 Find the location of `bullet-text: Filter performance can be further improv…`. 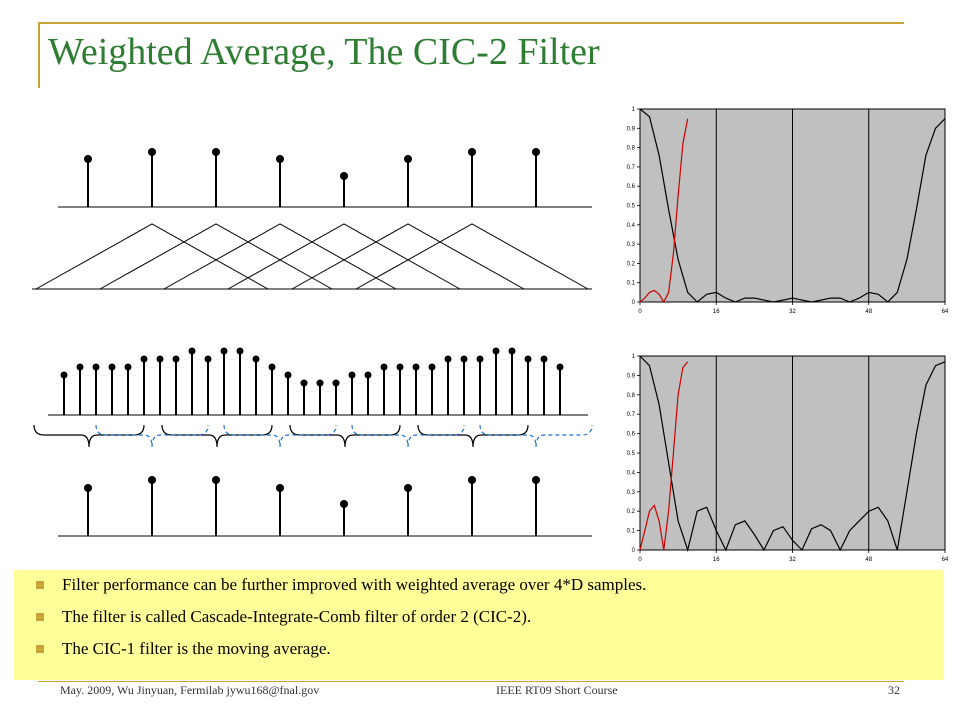

bullet-text: Filter performance can be further improv… is located at coordinates (354, 584).